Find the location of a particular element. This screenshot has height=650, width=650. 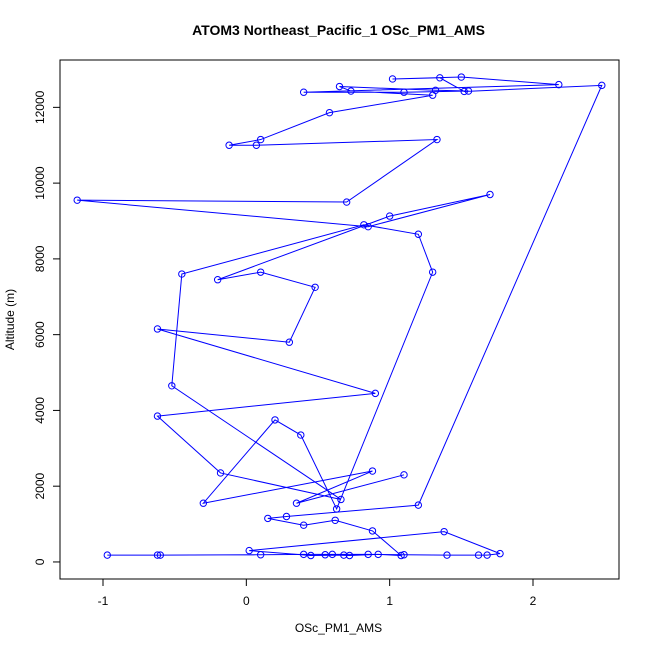

x-axis: -1 0 1 2 is located at coordinates (317, 593).